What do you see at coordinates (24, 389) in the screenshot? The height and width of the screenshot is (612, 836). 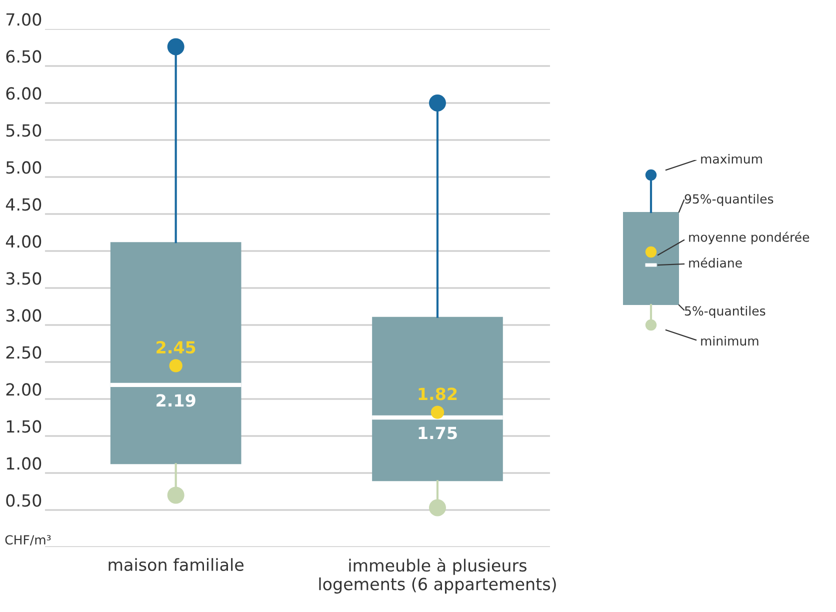 I see `y-tick-label: 2.00` at bounding box center [24, 389].